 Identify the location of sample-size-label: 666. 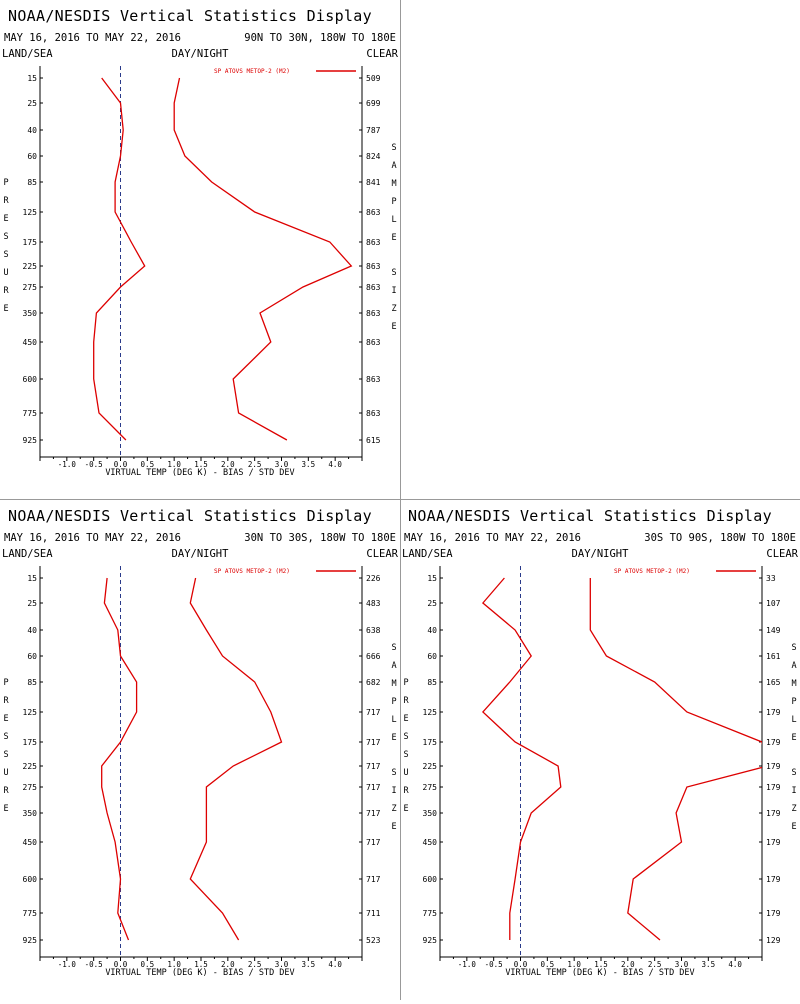
(373, 656).